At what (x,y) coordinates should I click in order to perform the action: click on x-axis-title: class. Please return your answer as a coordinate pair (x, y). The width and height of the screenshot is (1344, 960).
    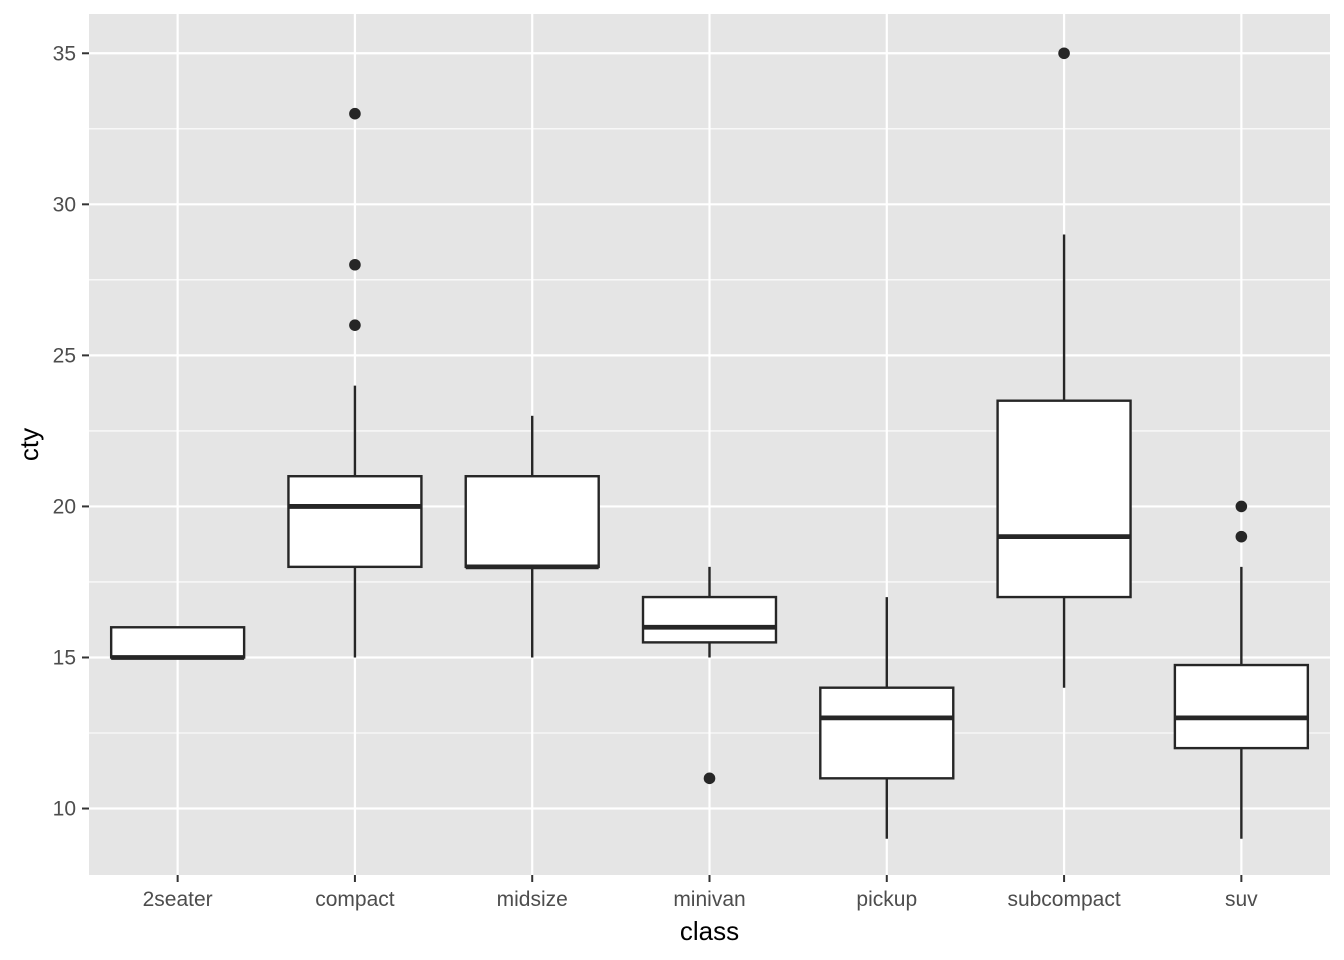
    Looking at the image, I should click on (709, 931).